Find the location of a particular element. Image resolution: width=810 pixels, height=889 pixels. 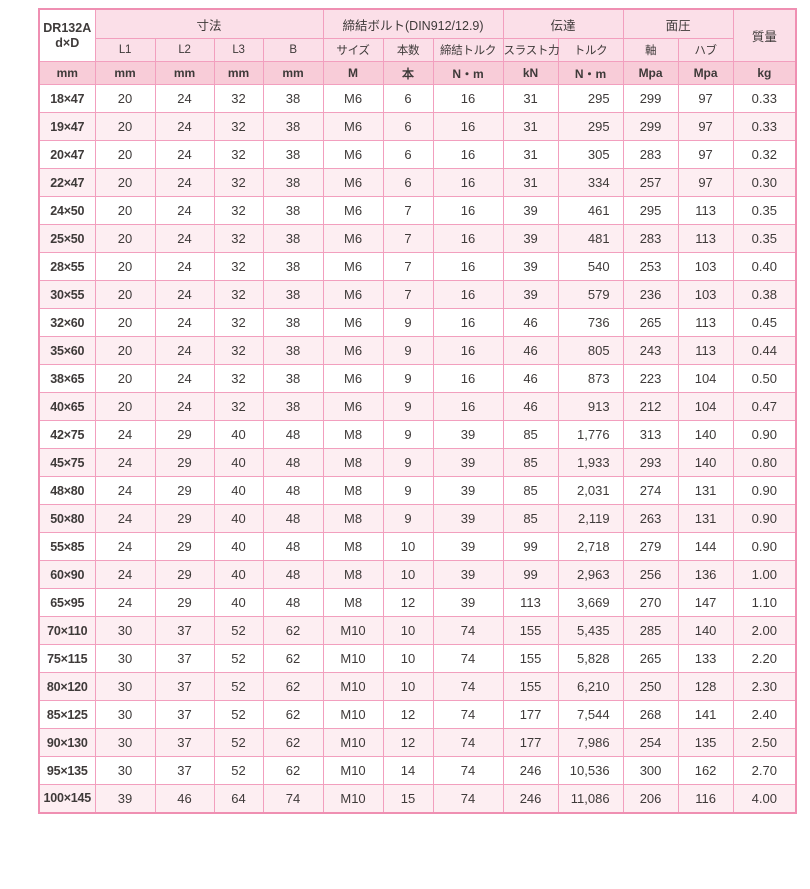

row-size-cell: 95×135 is located at coordinates (67, 770).